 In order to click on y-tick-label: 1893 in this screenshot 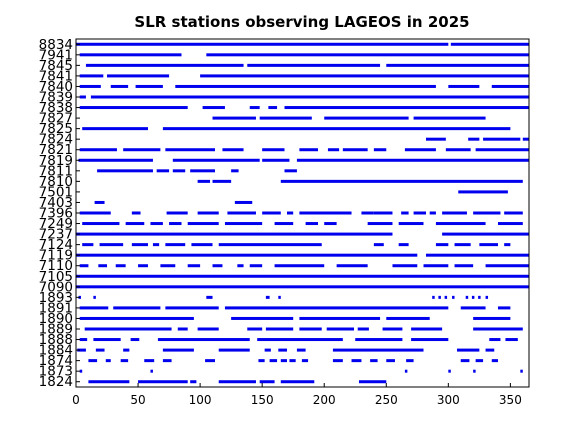, I will do `click(56, 298)`.